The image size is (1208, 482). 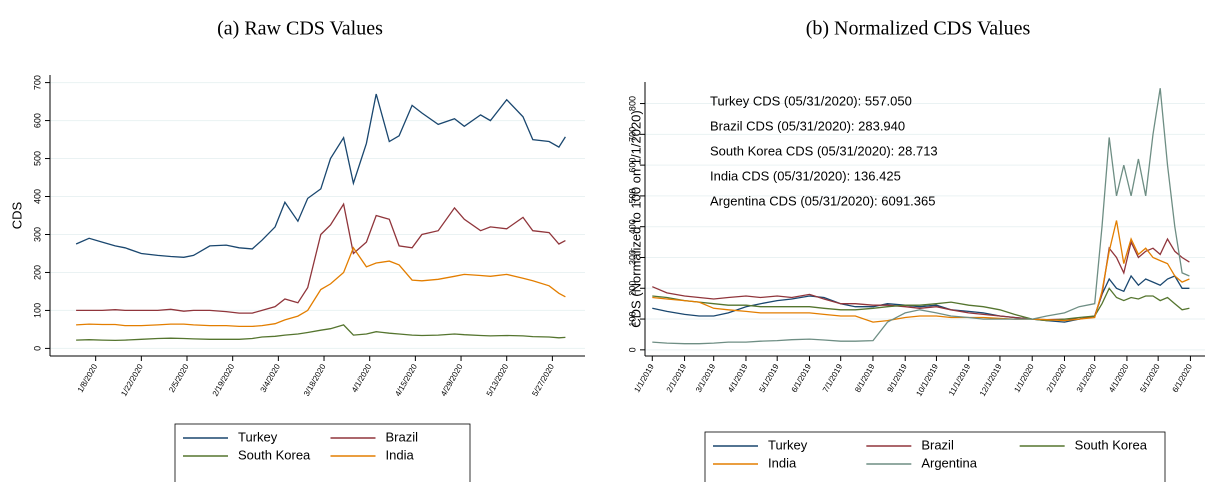 What do you see at coordinates (543, 380) in the screenshot?
I see `x-tick-label: 5/27/2020` at bounding box center [543, 380].